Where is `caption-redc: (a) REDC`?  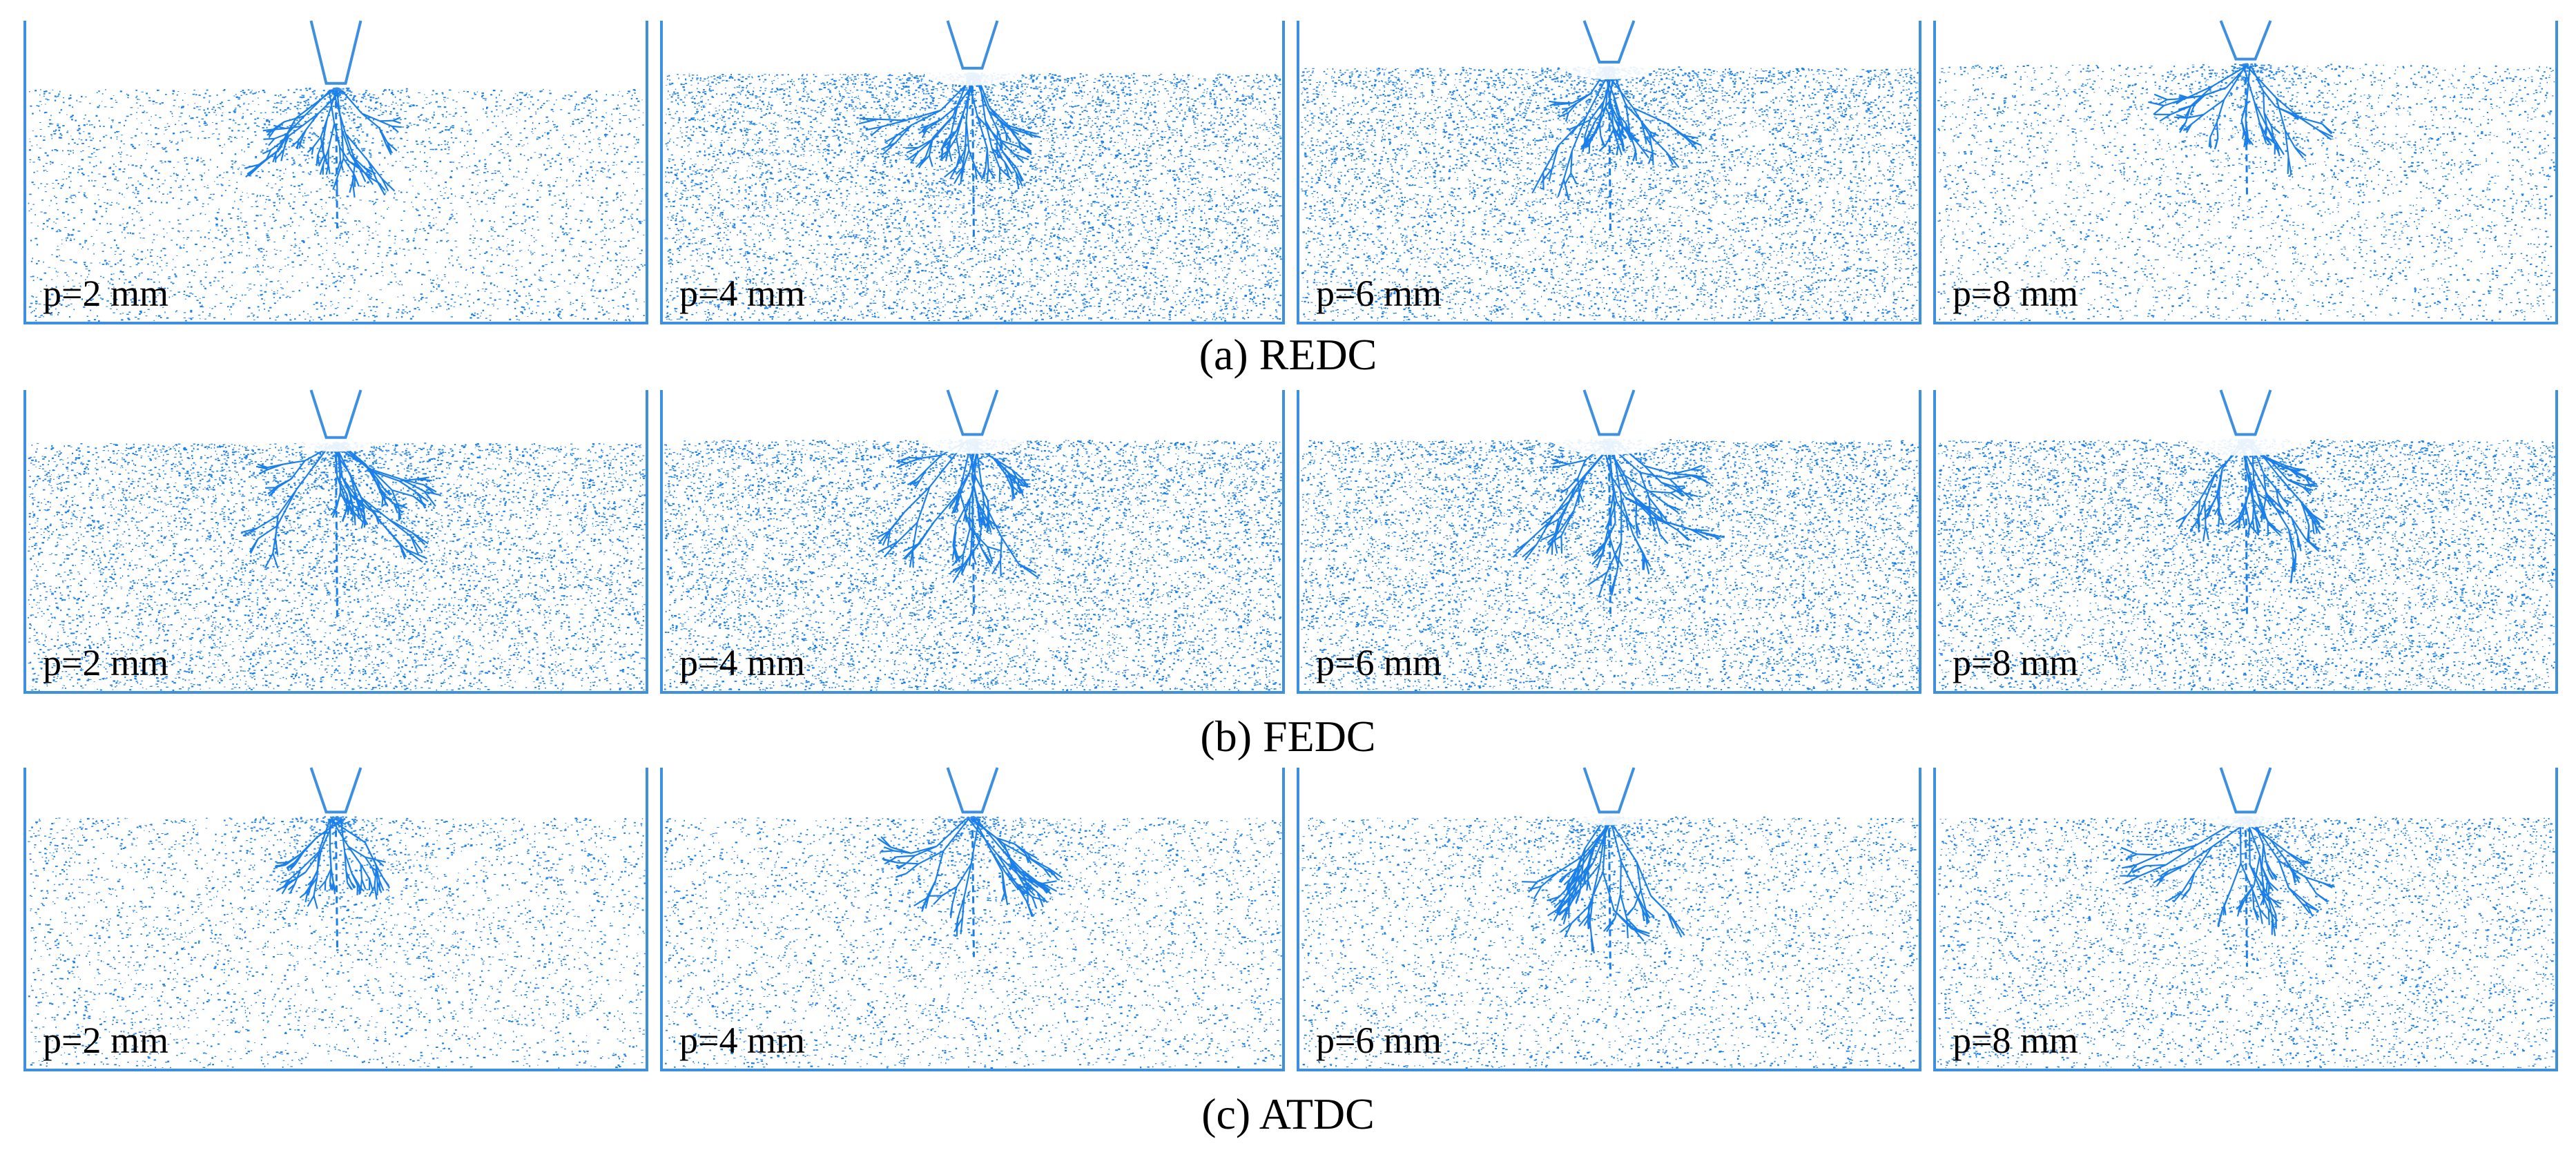 caption-redc: (a) REDC is located at coordinates (1288, 355).